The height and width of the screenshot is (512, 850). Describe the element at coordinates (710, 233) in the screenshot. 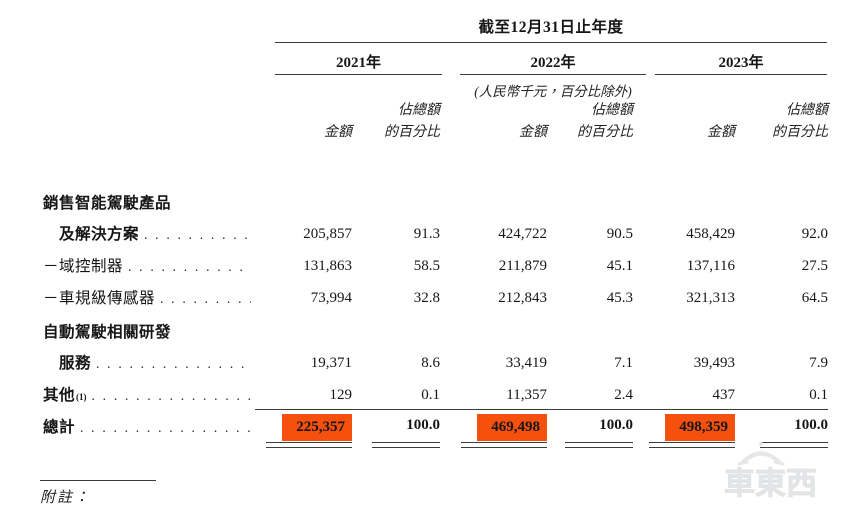

I see `cell-amount-2023: 458,429` at that location.